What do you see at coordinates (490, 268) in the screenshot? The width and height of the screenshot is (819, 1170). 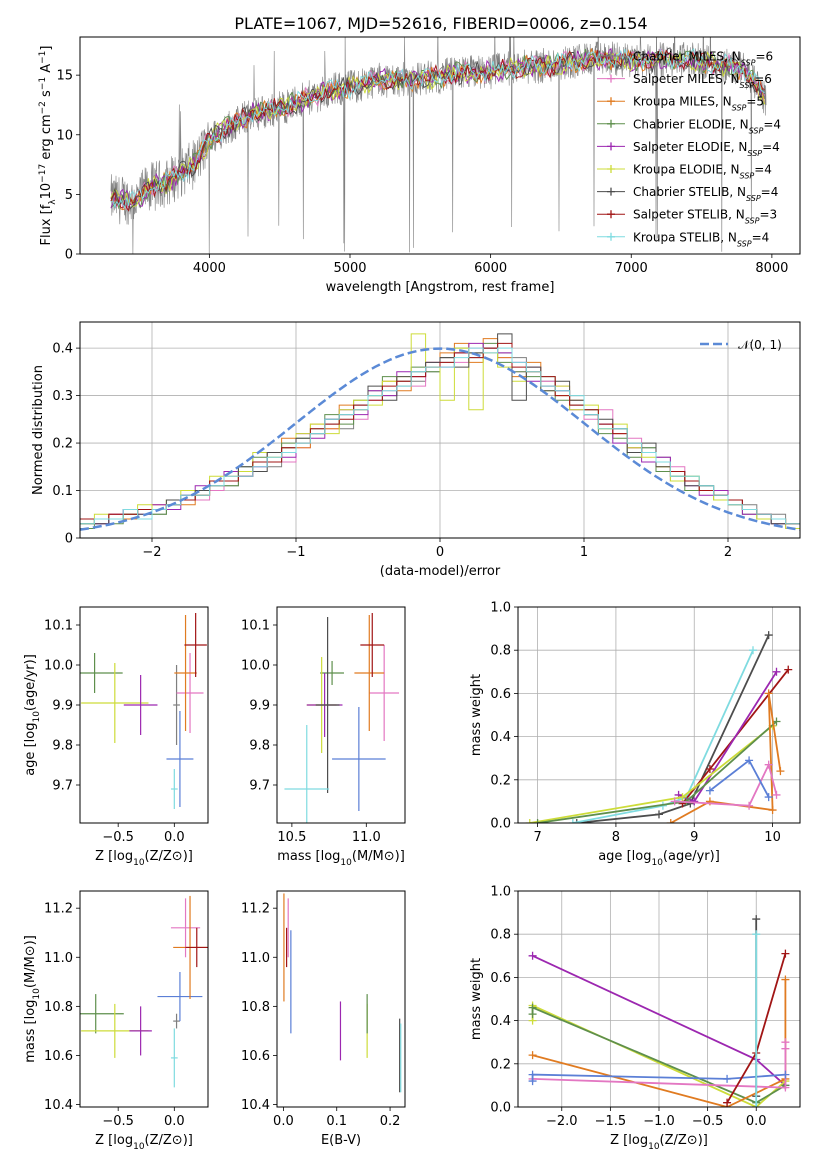 I see `x-tick-label: 6000` at bounding box center [490, 268].